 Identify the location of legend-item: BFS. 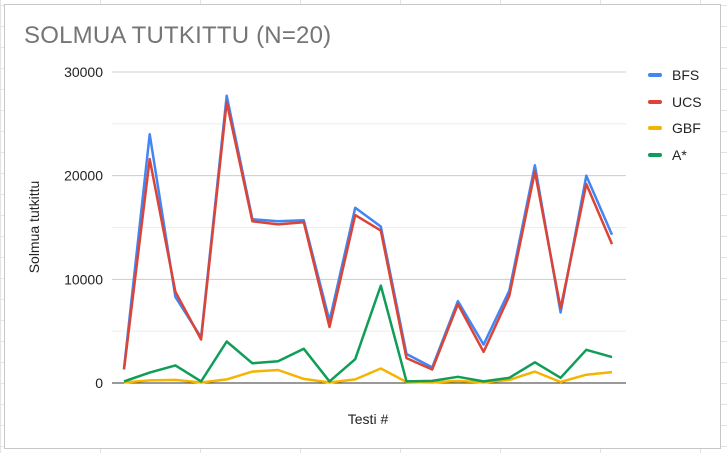
(684, 75).